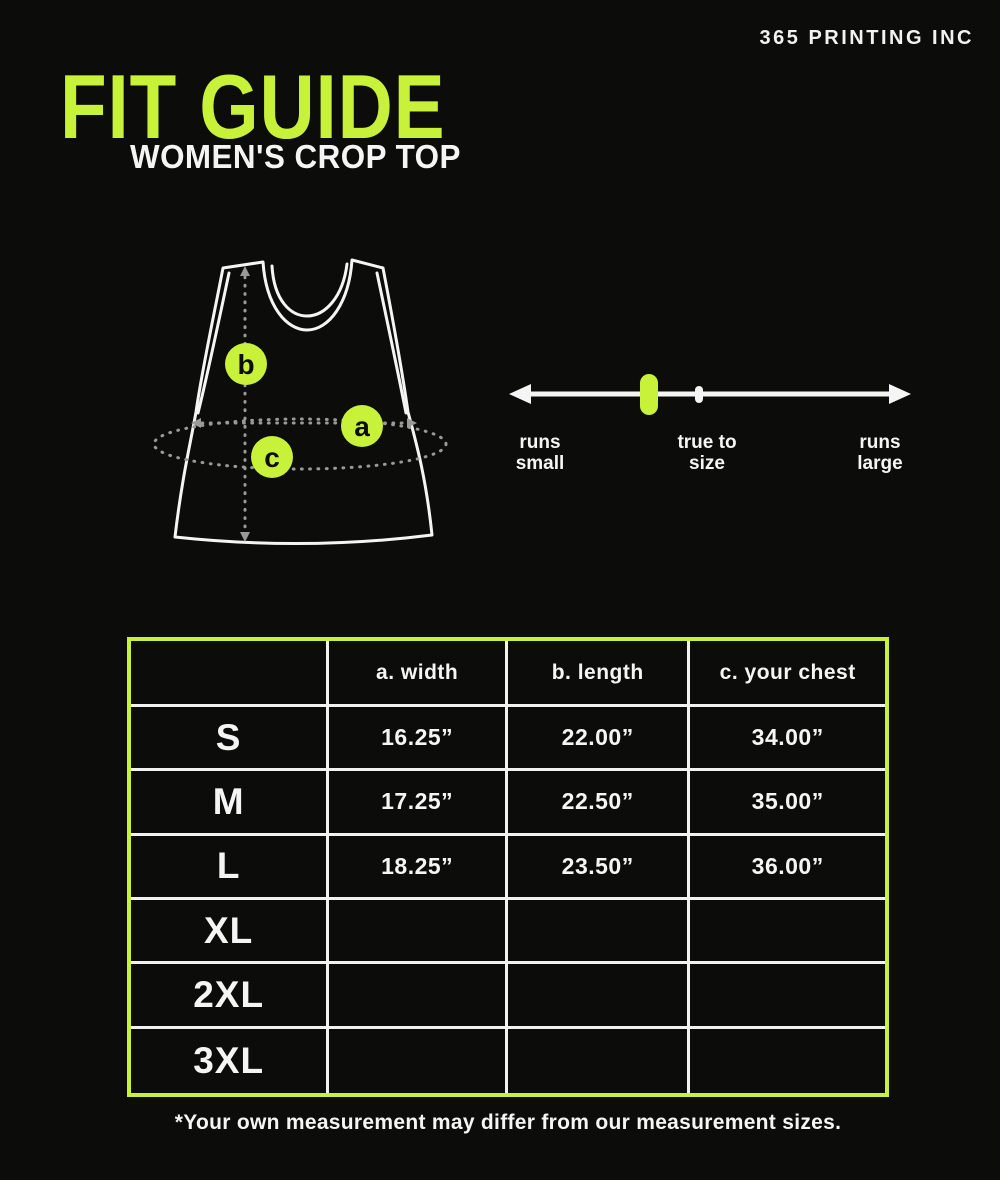  Describe the element at coordinates (880, 463) in the screenshot. I see `label-line: large` at that location.